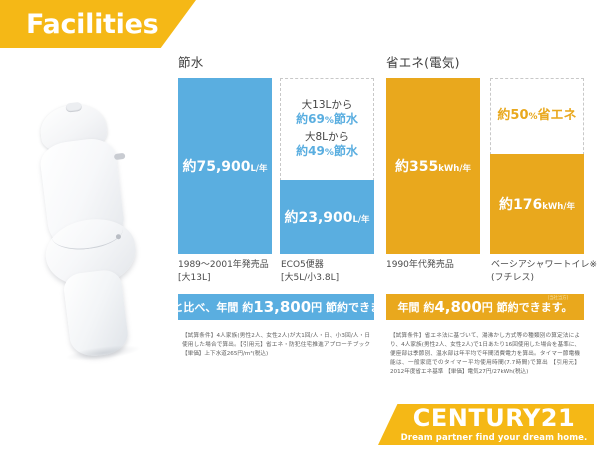 Image resolution: width=600 pixels, height=449 pixels. I want to click on callout-saving-49: 約49%節水, so click(327, 151).